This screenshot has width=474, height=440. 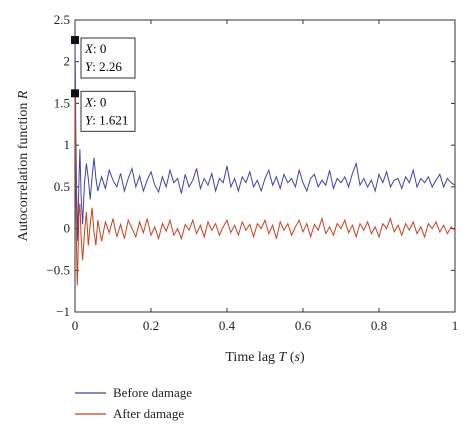 I want to click on datatip-y-text: Y: 1.621, so click(x=106, y=119).